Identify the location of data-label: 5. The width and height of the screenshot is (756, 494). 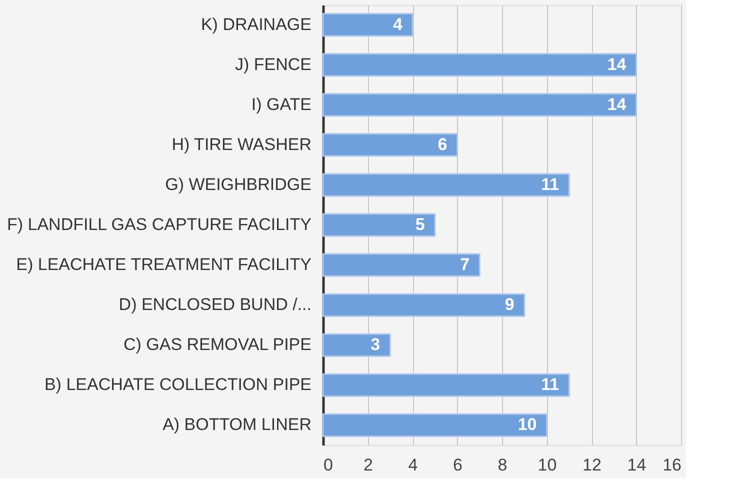
(420, 224).